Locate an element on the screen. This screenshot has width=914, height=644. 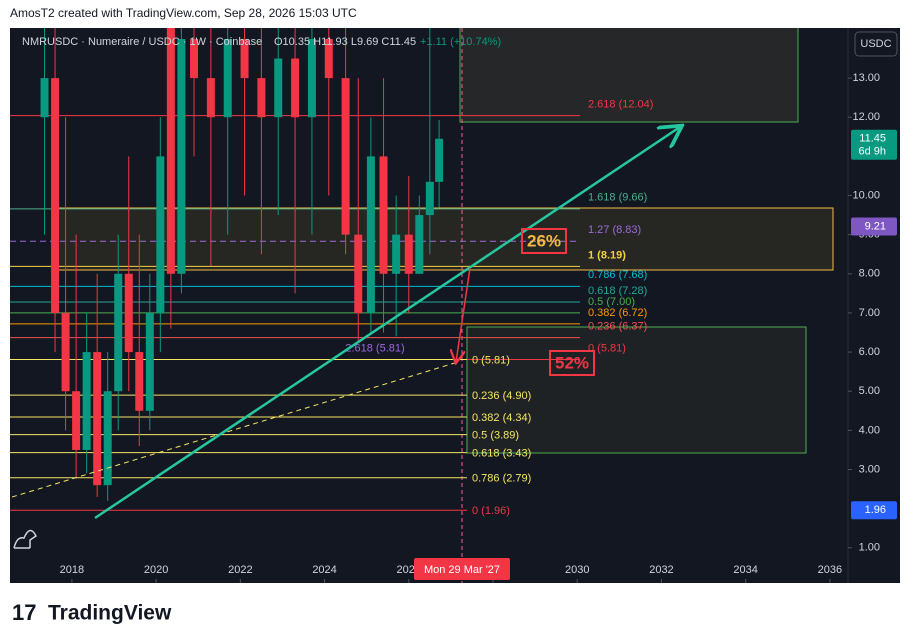
support-box is located at coordinates (636, 390).